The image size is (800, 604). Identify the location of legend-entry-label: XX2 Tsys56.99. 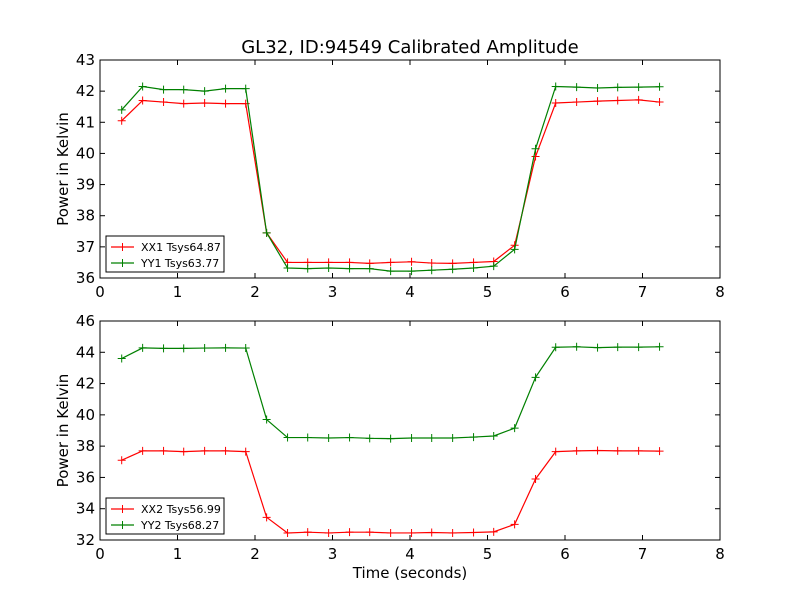
(181, 509).